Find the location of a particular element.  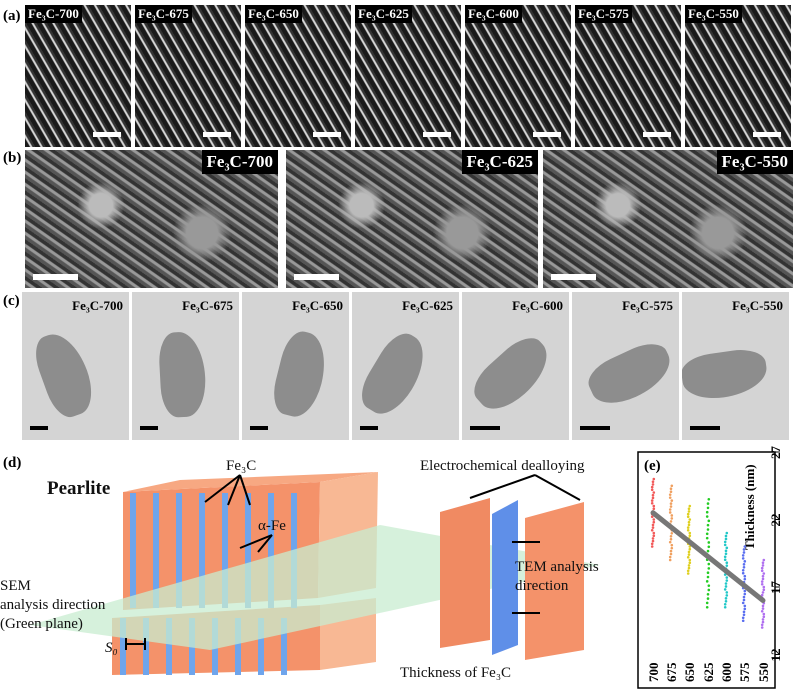

x-tick-label: 575 is located at coordinates (744, 672).